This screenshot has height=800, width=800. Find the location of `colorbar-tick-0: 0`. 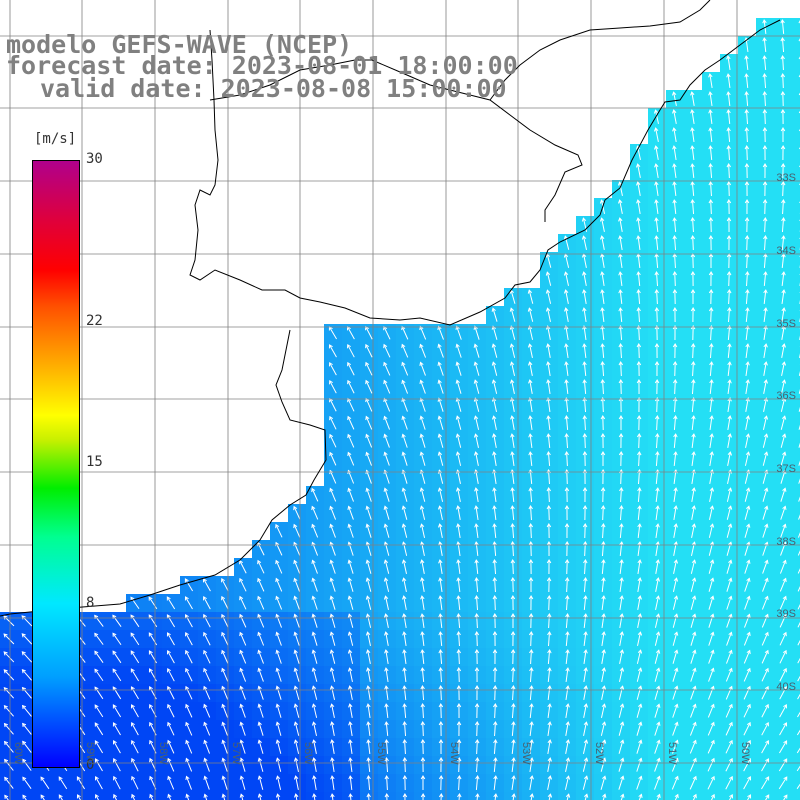

colorbar-tick-0: 0 is located at coordinates (90, 765).